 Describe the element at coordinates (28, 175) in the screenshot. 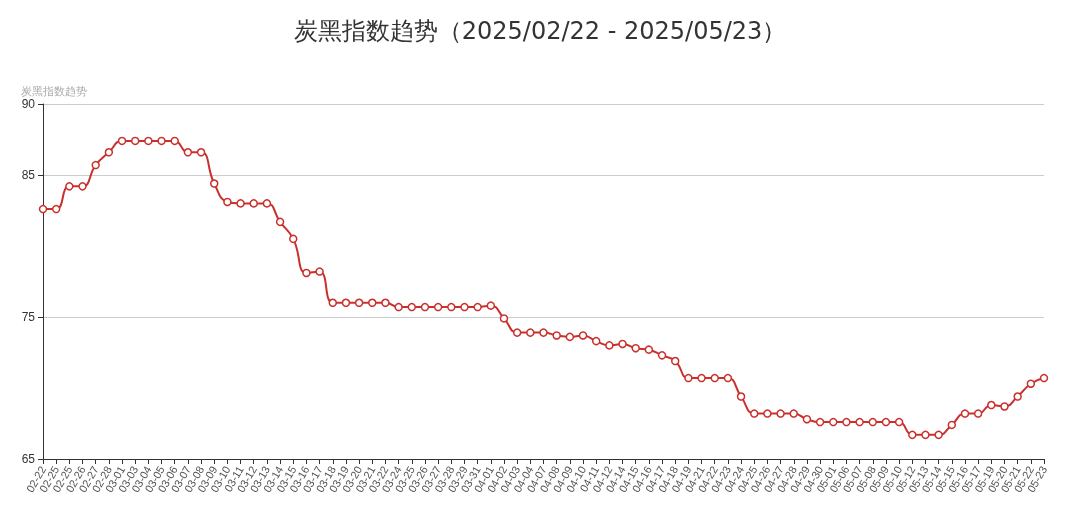

I see `y-tick-label: 85` at that location.